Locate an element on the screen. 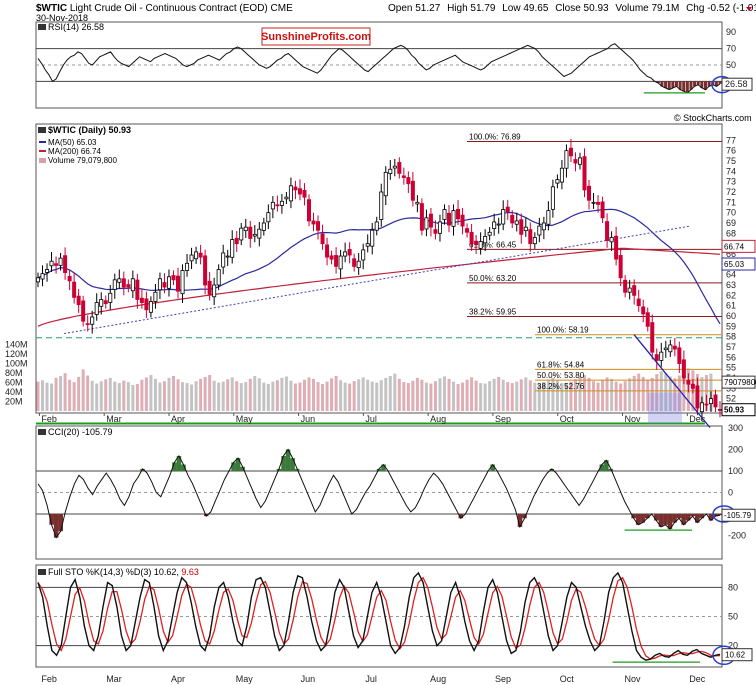 This screenshot has height=685, width=756. cci-overbought-fill is located at coordinates (377, 460).